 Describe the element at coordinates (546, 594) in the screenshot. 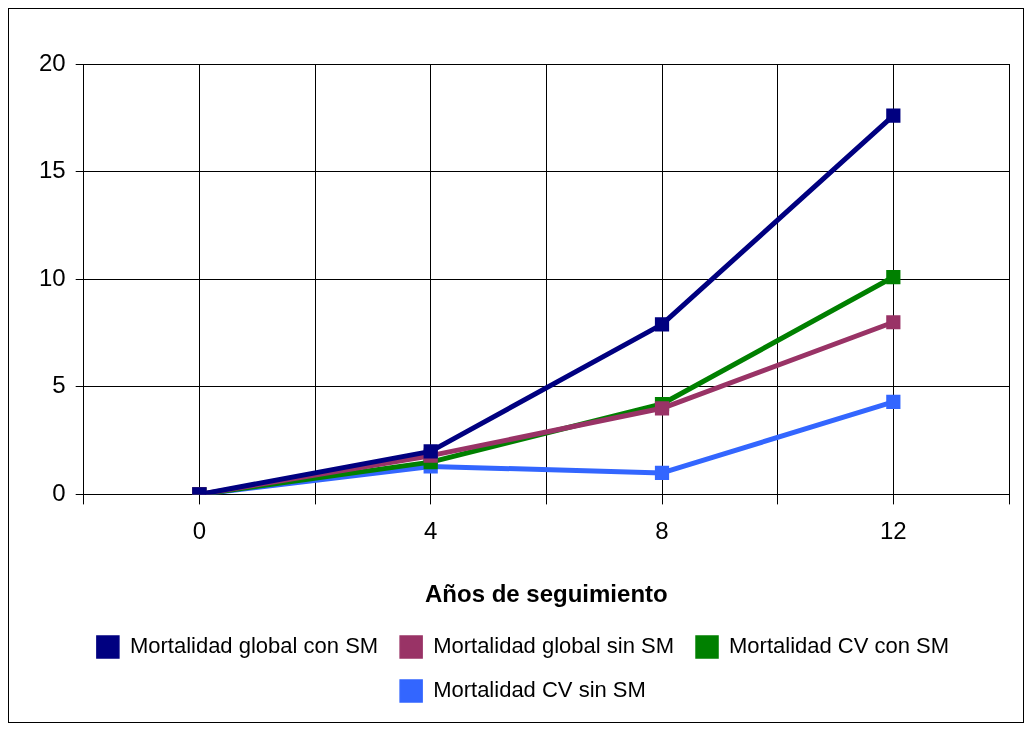

I see `x-axis-title: Años de seguimiento` at that location.